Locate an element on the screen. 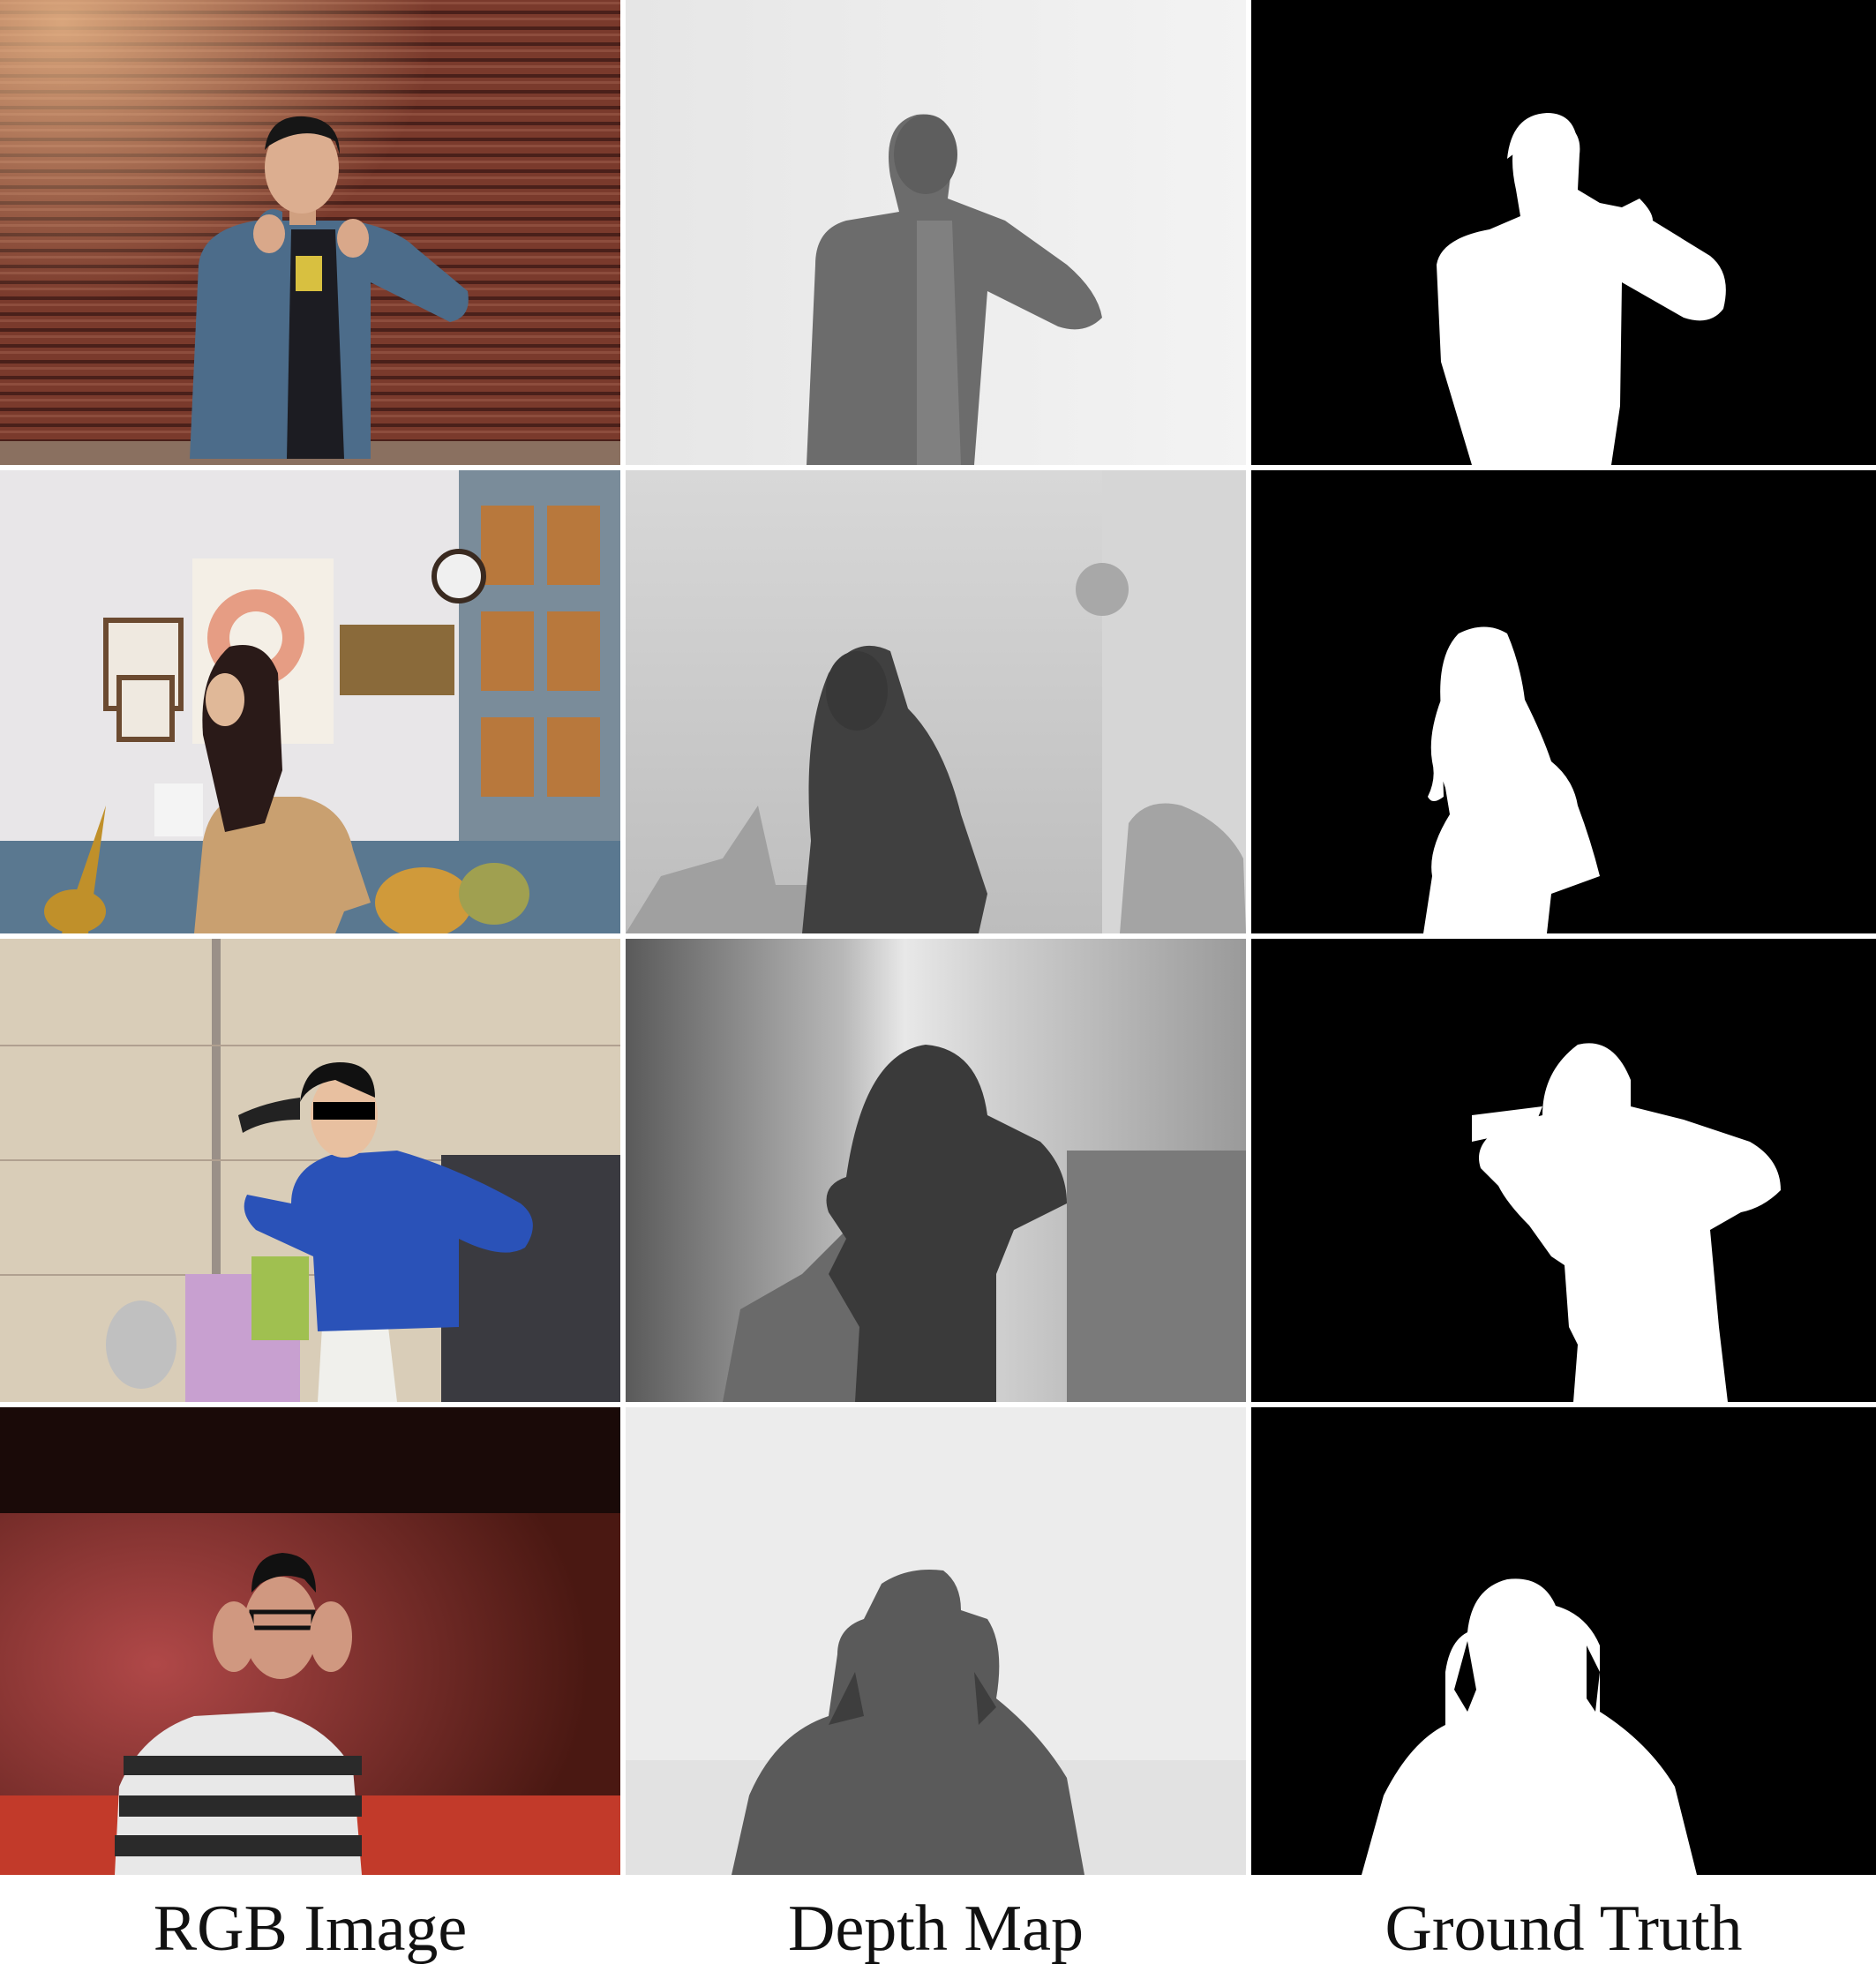 This screenshot has height=1979, width=1876. column-labels: RGB Image Depth Map Ground Truth is located at coordinates (938, 1929).